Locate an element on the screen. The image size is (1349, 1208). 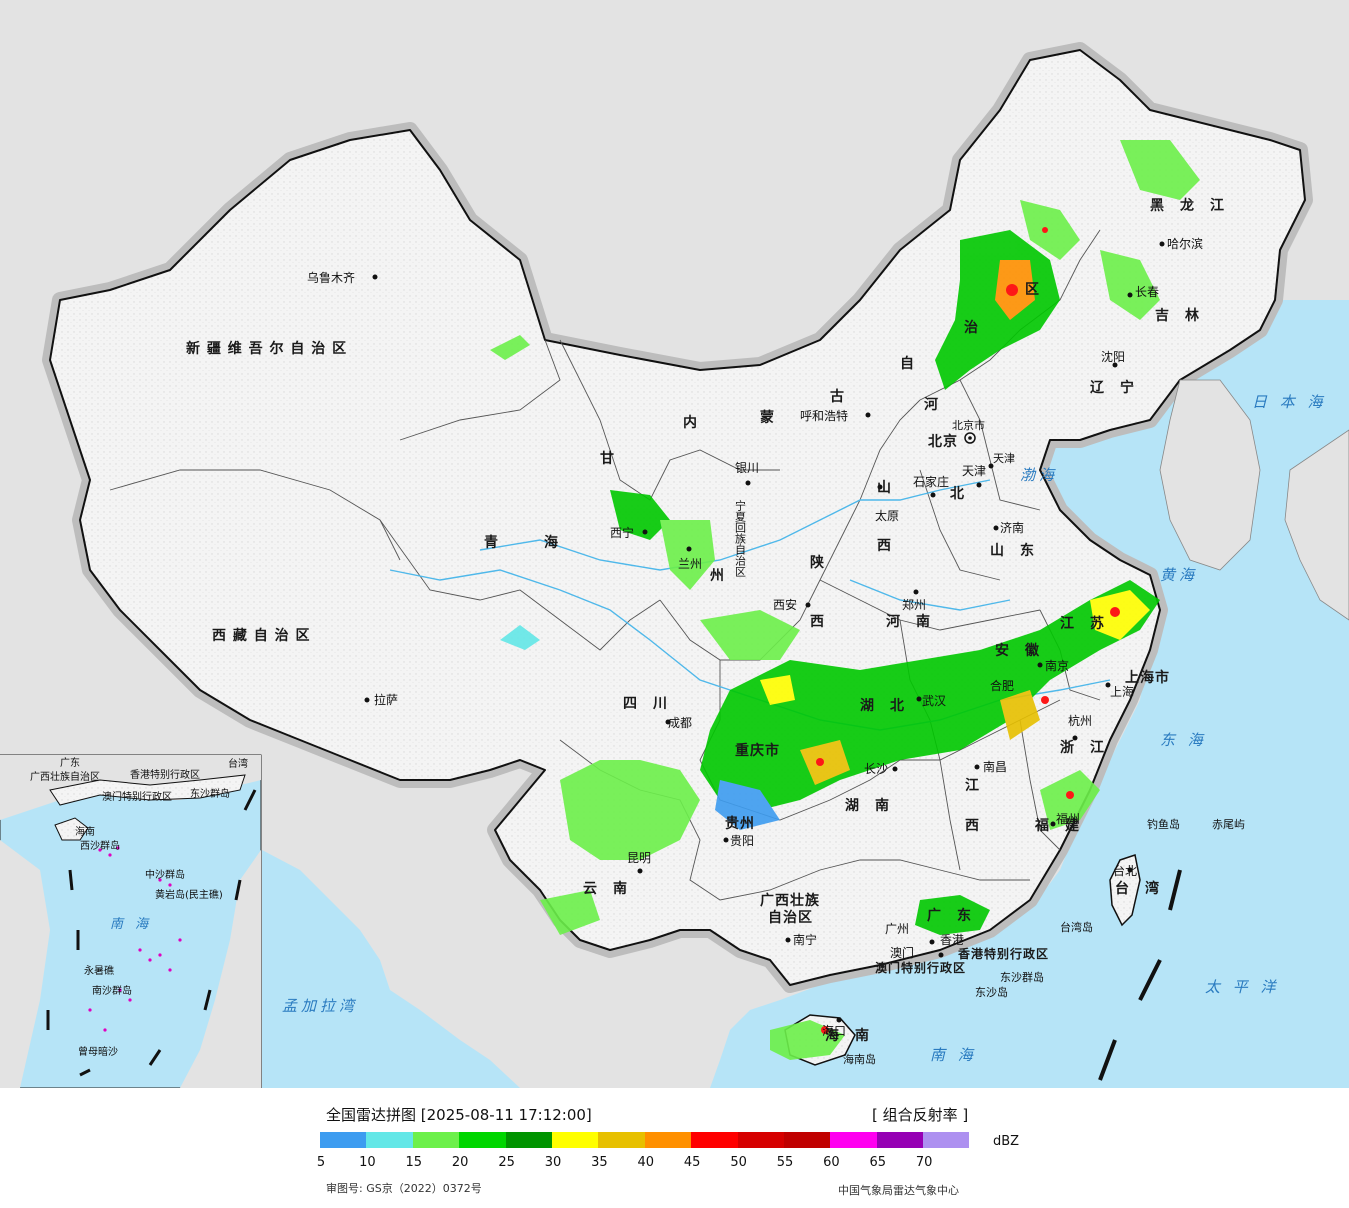
city-kunming: 昆明 is located at coordinates (639, 858).